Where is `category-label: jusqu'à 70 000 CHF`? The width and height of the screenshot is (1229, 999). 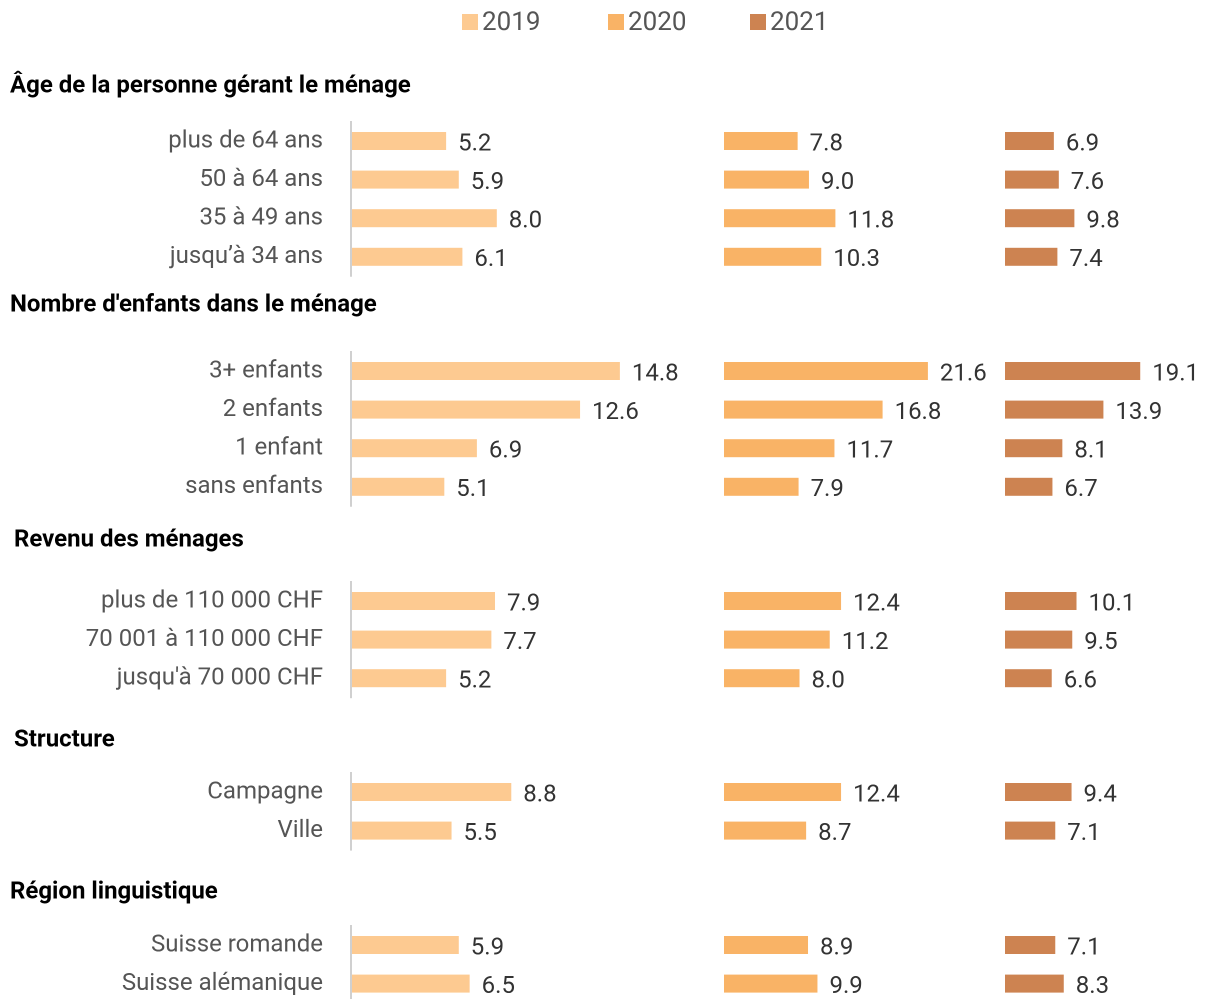 category-label: jusqu'à 70 000 CHF is located at coordinates (219, 677).